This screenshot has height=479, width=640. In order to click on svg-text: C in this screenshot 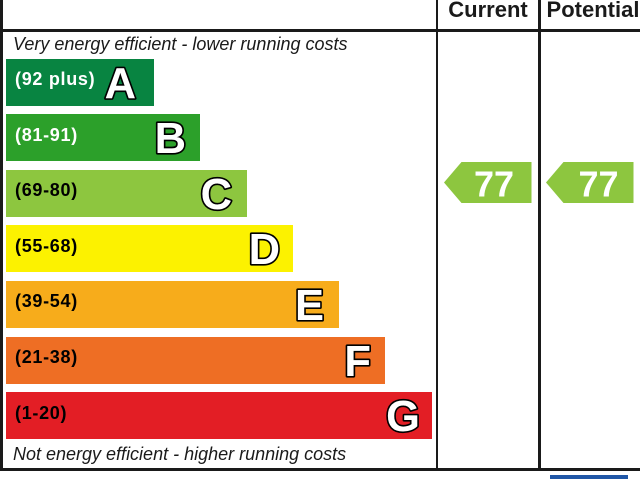, I will do `click(215, 194)`.